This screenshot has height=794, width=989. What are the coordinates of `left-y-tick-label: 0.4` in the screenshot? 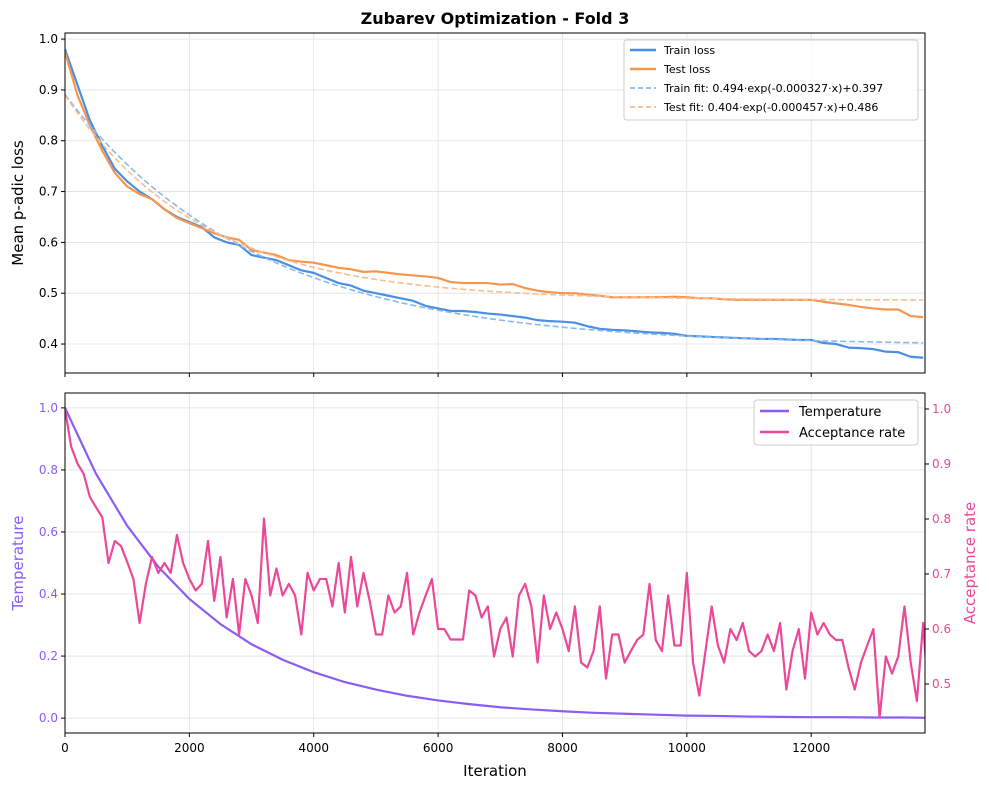 It's located at (48, 594).